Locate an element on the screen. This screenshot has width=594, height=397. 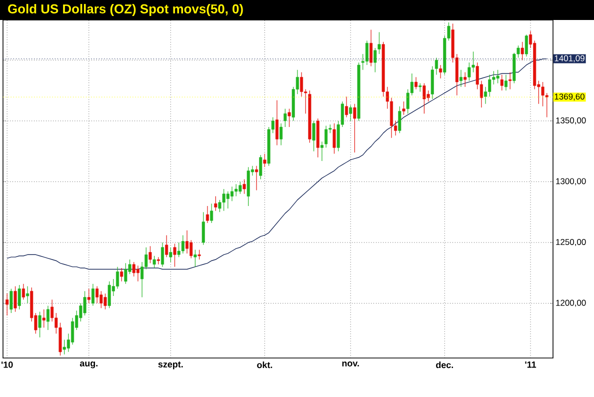
x-tick-label: '11 is located at coordinates (530, 365).